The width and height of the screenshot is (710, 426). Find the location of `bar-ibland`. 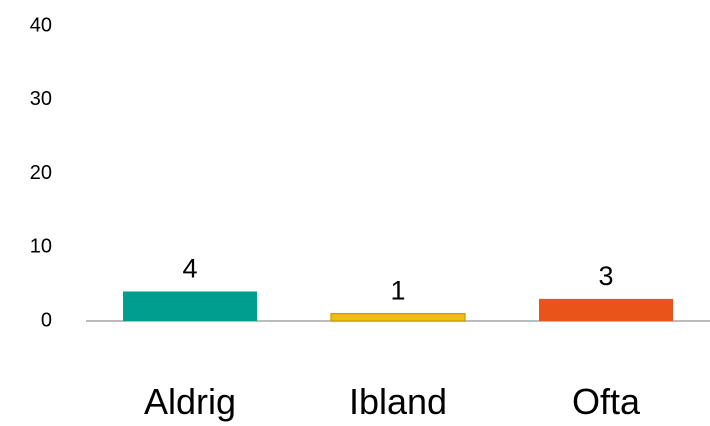

bar-ibland is located at coordinates (398, 317).